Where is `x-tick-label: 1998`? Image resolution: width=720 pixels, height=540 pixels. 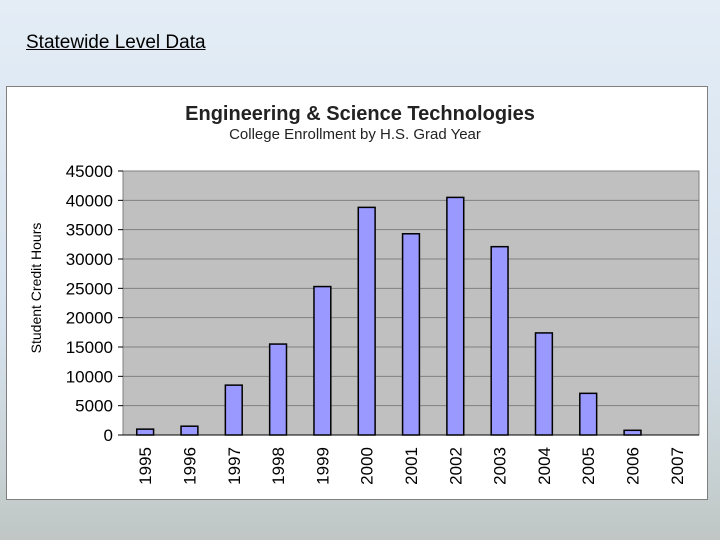
x-tick-label: 1998 is located at coordinates (278, 466).